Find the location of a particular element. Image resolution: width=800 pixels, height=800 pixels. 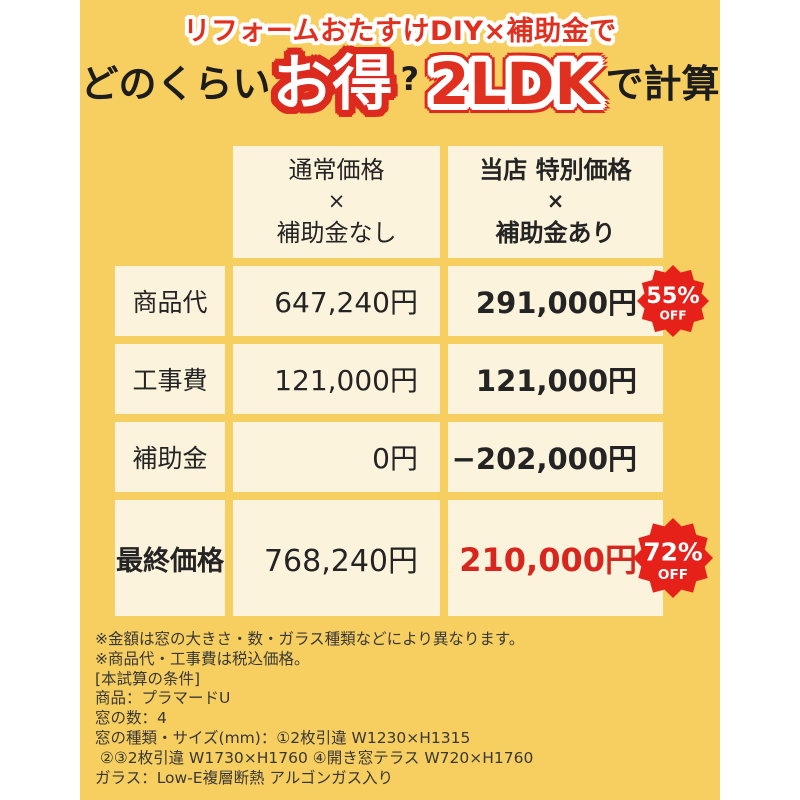

row-label-product-cost: 商品代 is located at coordinates (170, 301).